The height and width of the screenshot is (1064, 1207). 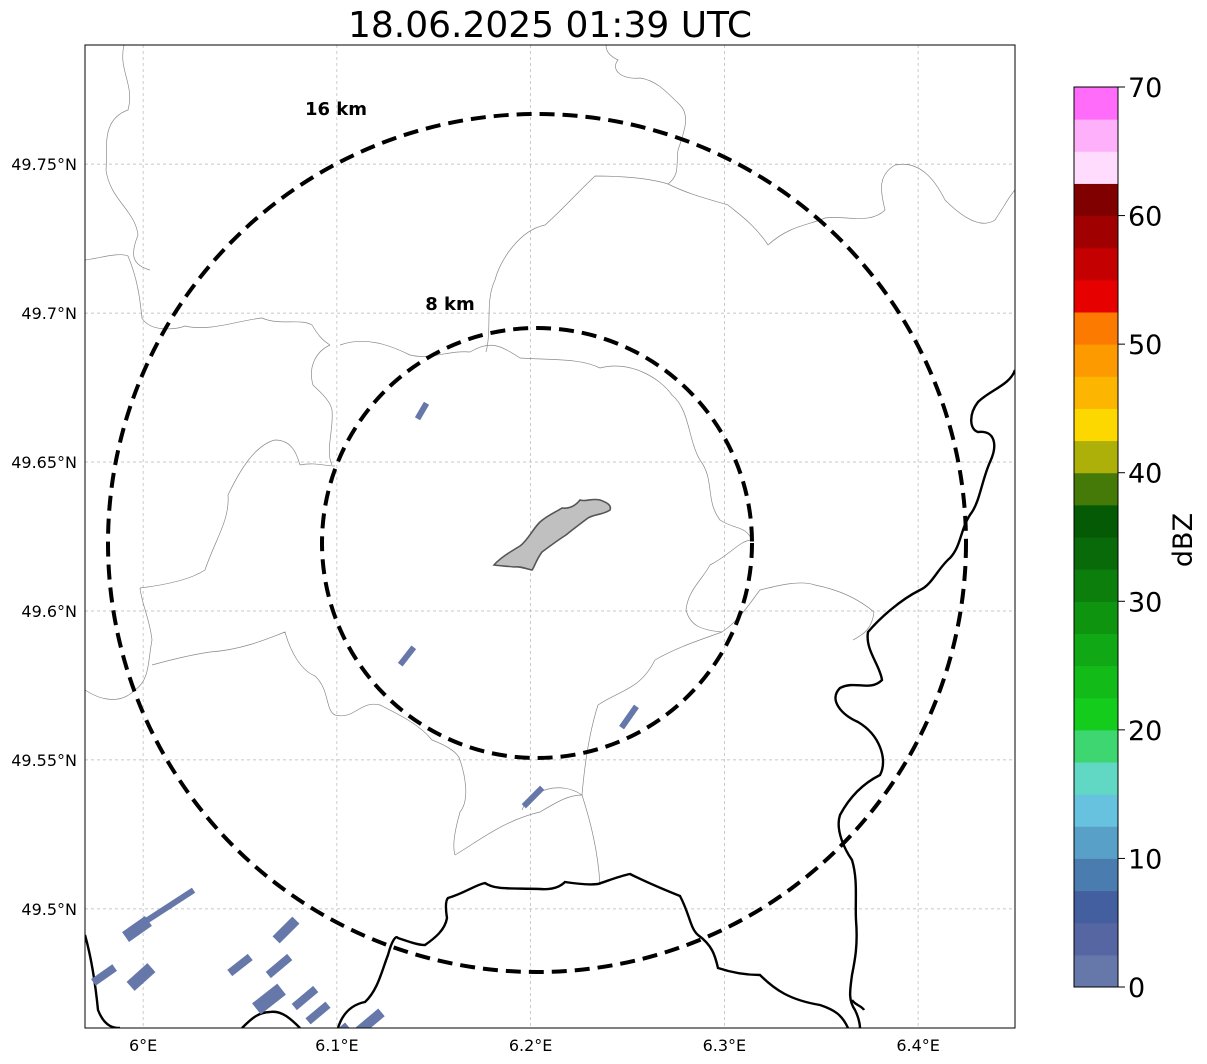 What do you see at coordinates (1183, 540) in the screenshot?
I see `colorbar-label: dBZ` at bounding box center [1183, 540].